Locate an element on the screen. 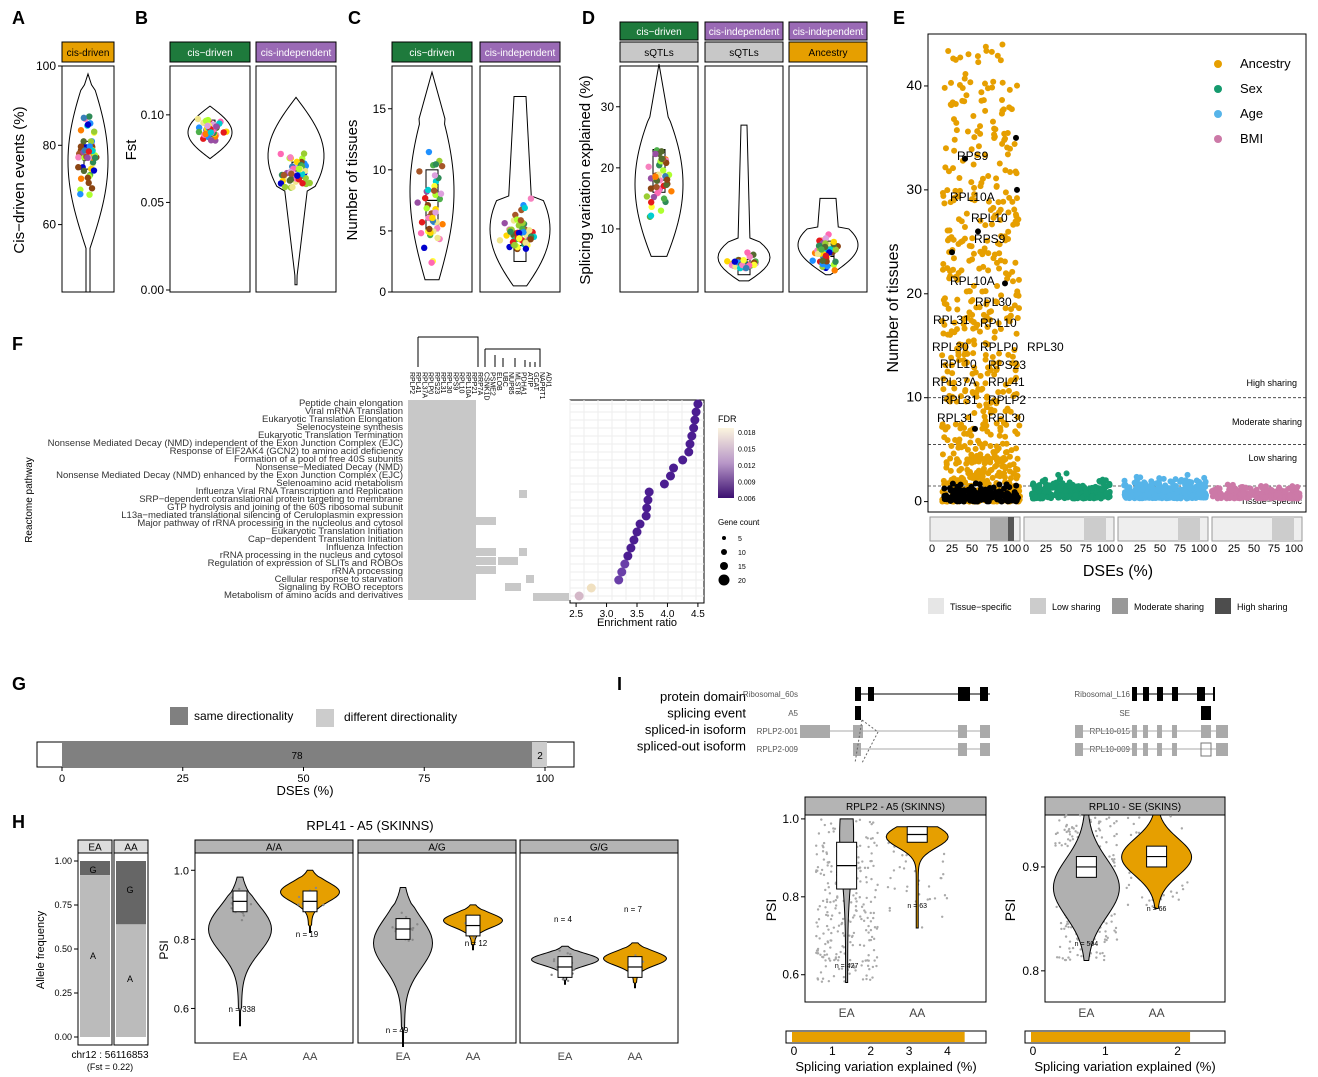 The image size is (1318, 1077). panelF-gene-label: RPL31 is located at coordinates (442, 383).